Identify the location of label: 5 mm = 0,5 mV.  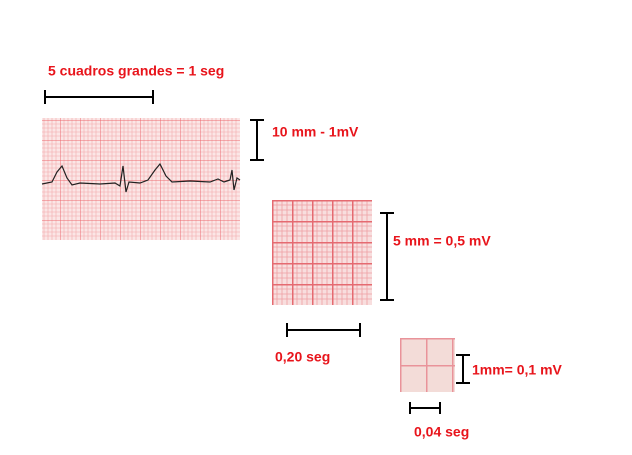
(442, 241).